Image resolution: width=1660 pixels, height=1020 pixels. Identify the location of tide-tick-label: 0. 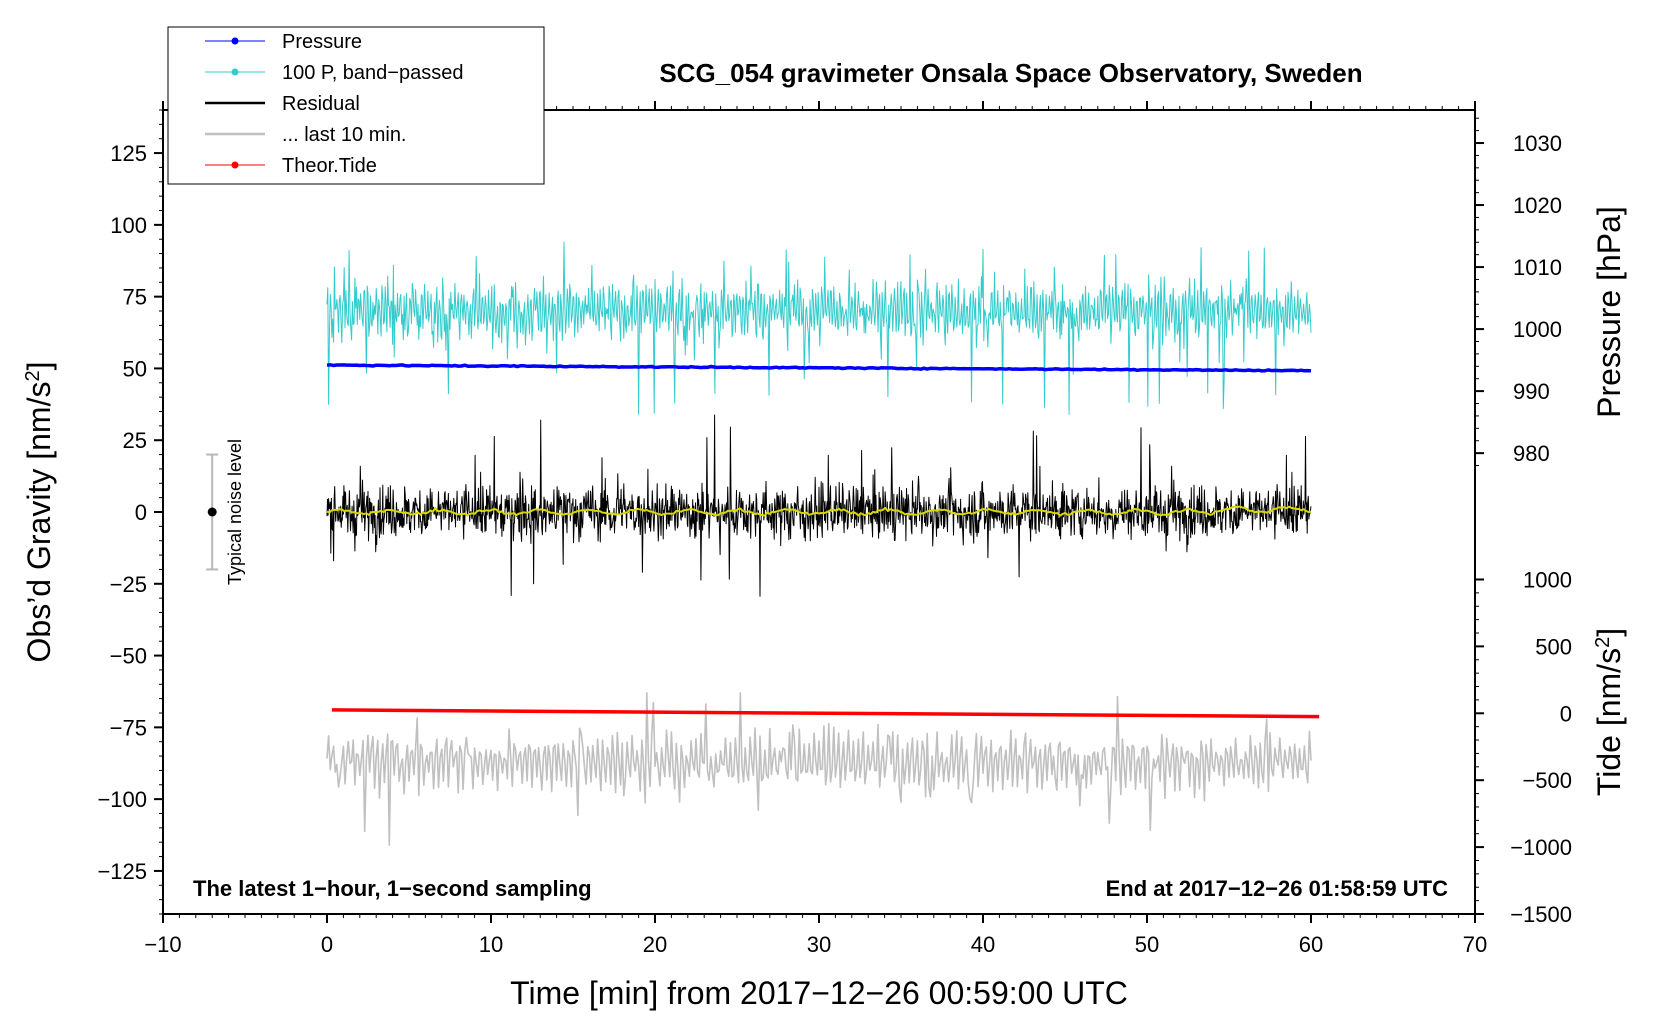
(1566, 713).